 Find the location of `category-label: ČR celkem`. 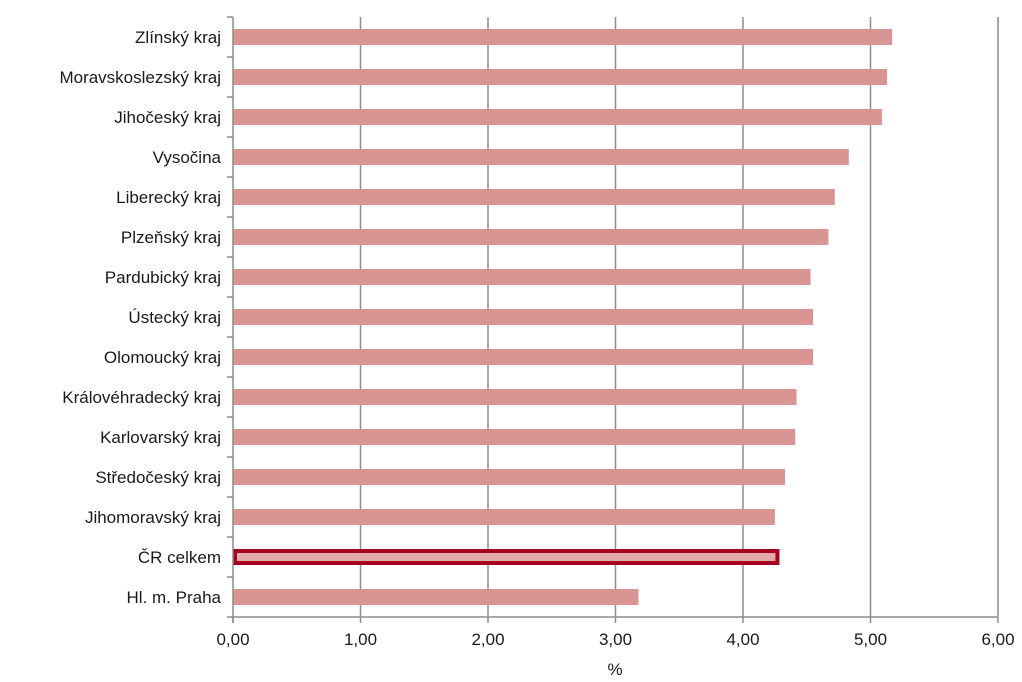

category-label: ČR celkem is located at coordinates (179, 557).